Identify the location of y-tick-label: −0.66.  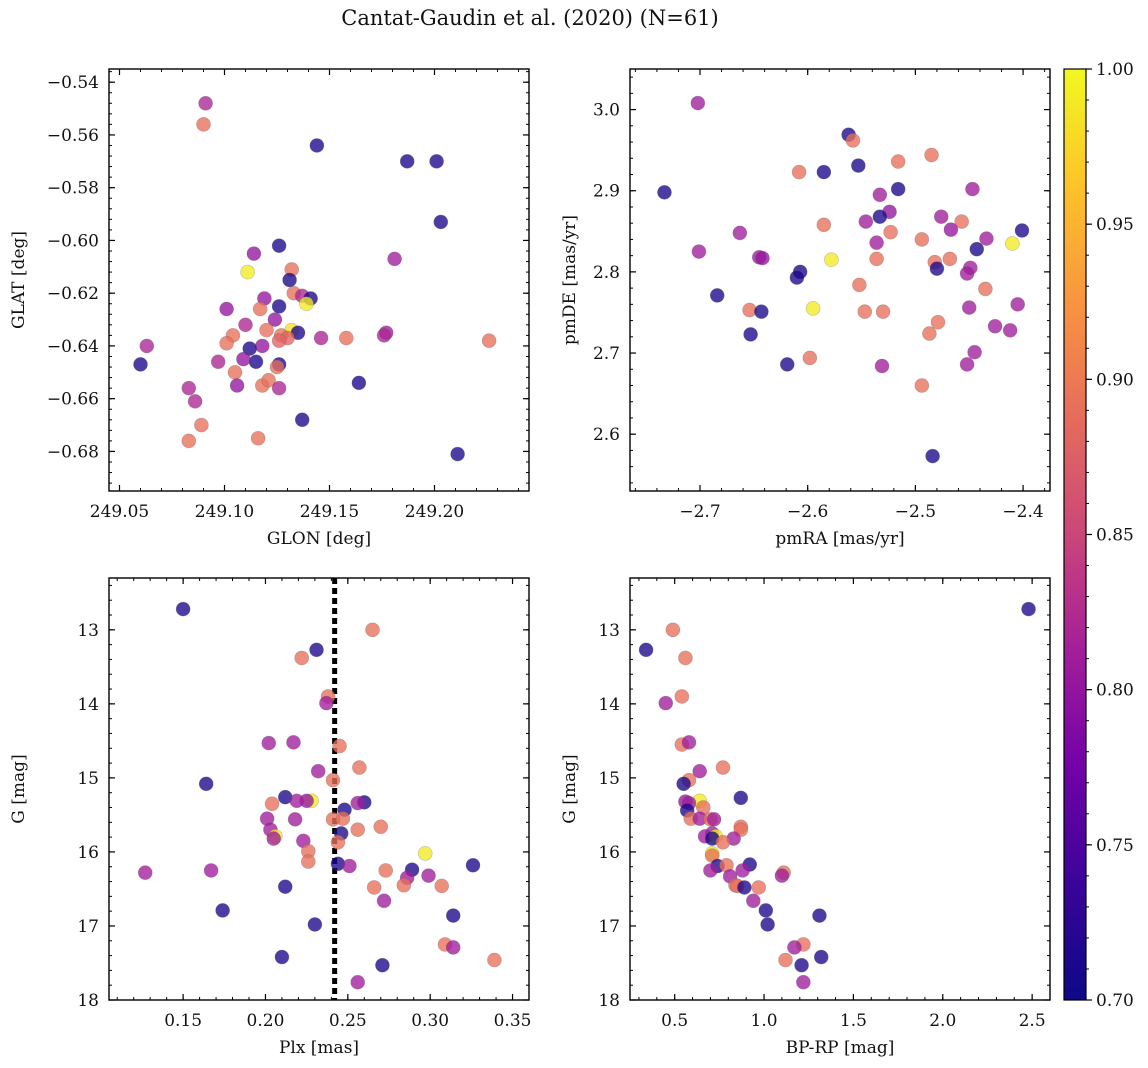
(73, 400).